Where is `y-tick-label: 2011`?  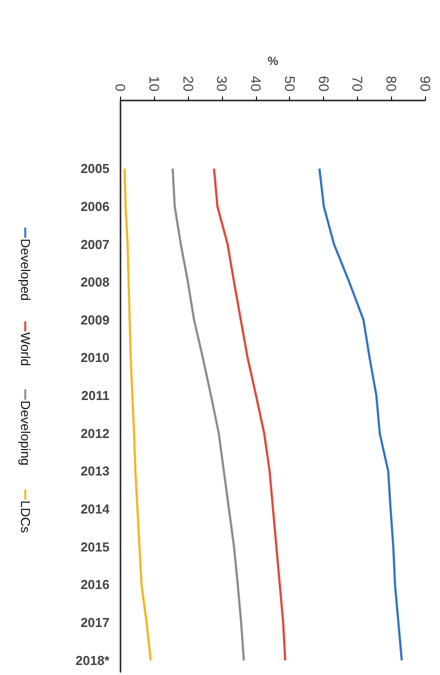
y-tick-label: 2011 is located at coordinates (95, 396).